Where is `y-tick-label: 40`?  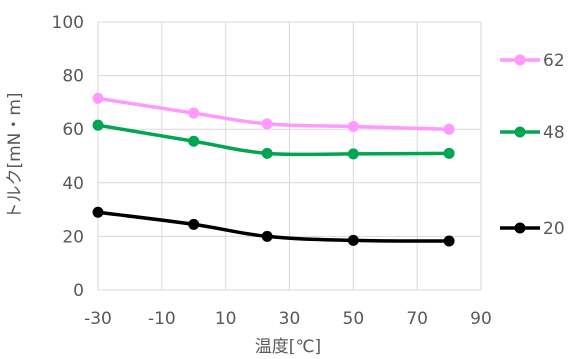 y-tick-label: 40 is located at coordinates (73, 184).